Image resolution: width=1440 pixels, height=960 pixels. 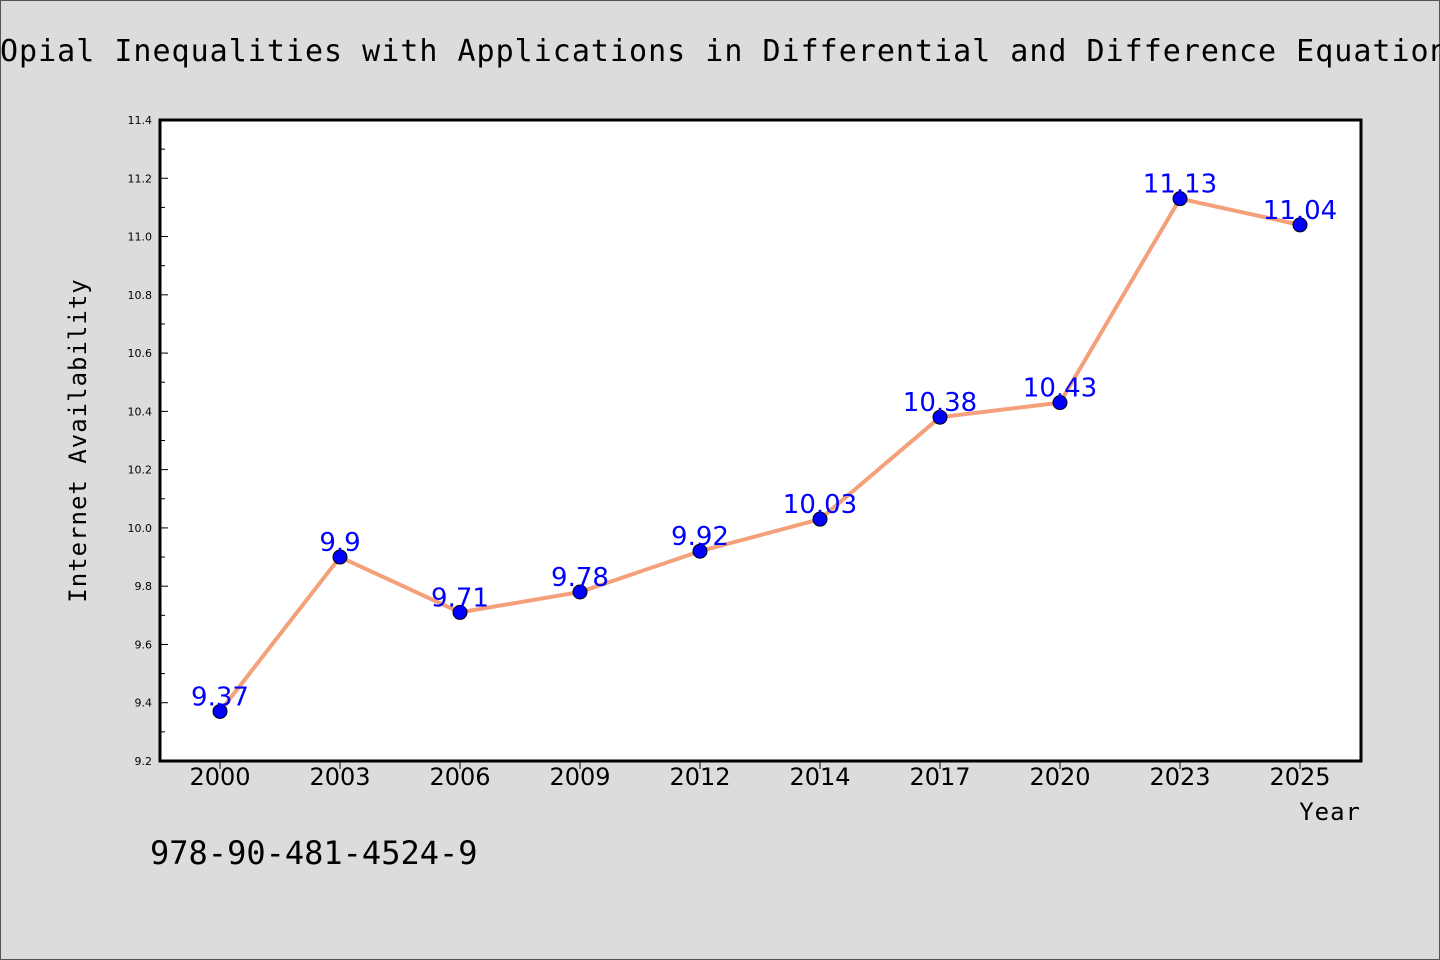 What do you see at coordinates (220, 697) in the screenshot?
I see `data-label: 9.37` at bounding box center [220, 697].